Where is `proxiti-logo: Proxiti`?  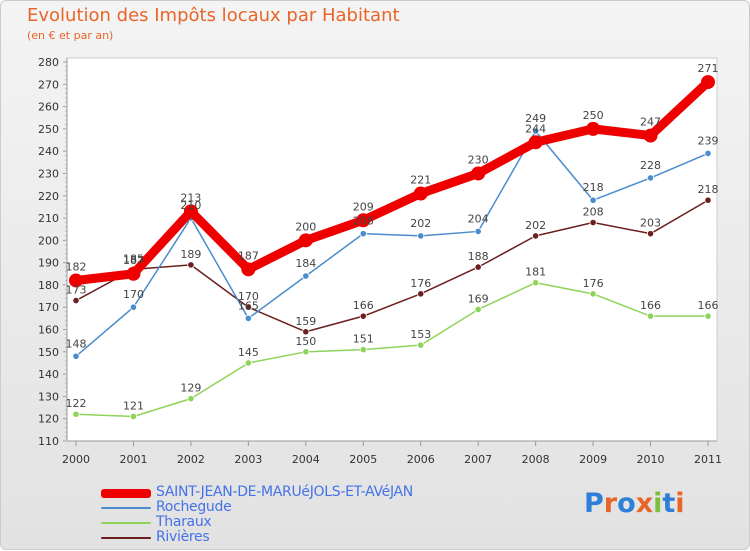
proxiti-logo: Proxiti is located at coordinates (634, 503).